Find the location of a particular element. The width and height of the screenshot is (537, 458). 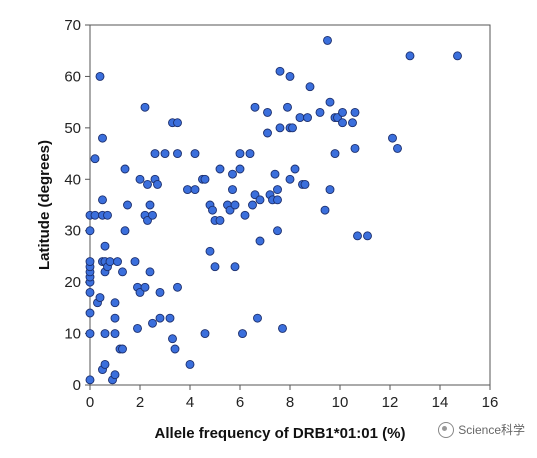

y-tick-label: 20 is located at coordinates (72, 282).